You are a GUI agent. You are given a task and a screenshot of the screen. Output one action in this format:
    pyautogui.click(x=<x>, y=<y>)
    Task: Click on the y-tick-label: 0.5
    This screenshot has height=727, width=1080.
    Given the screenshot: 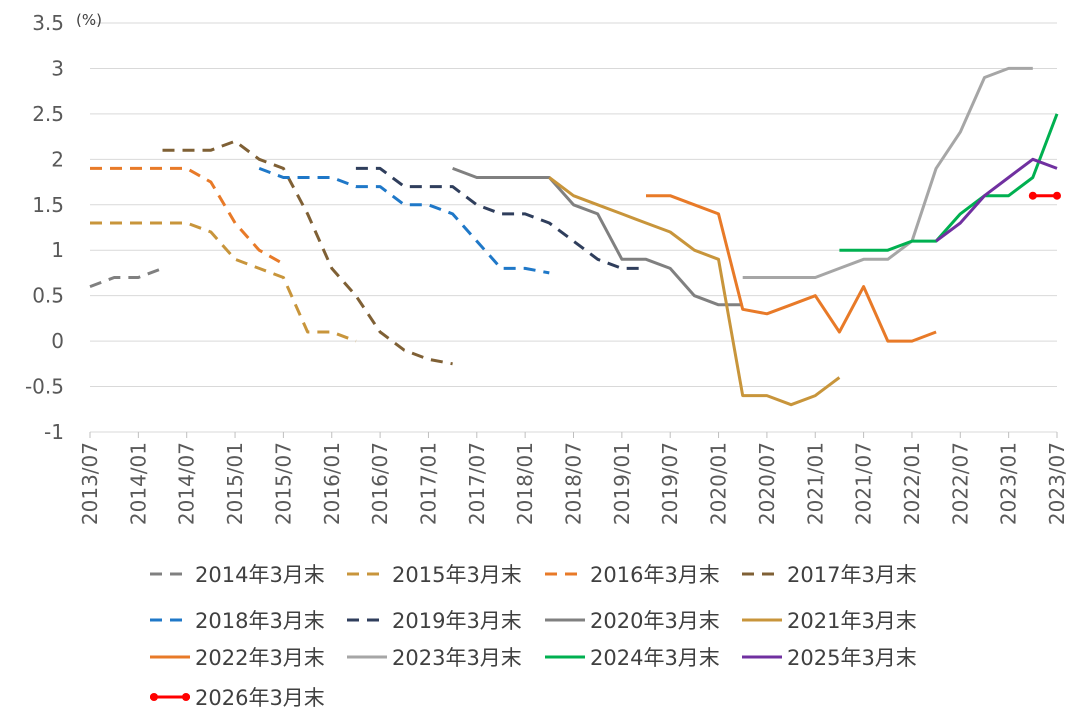 What is the action you would take?
    pyautogui.click(x=48, y=296)
    